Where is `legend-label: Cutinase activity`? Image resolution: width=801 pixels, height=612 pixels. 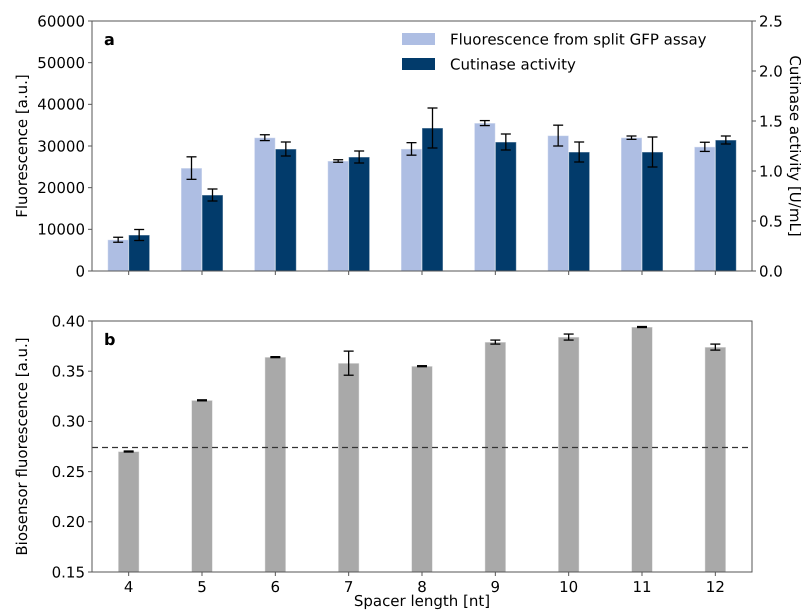 legend-label: Cutinase activity is located at coordinates (513, 64).